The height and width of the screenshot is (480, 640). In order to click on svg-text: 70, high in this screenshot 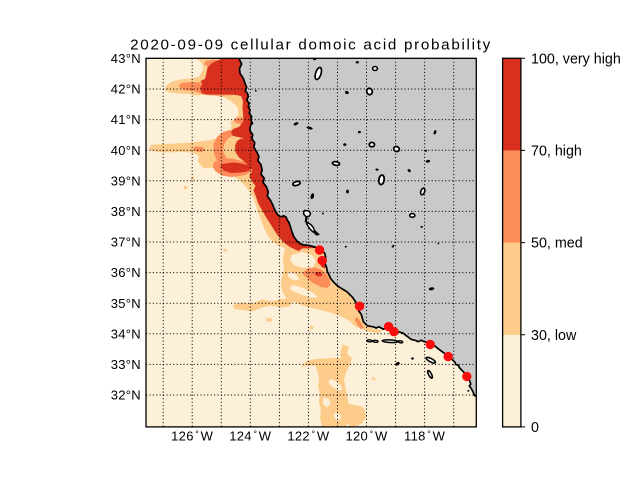, I will do `click(556, 151)`.